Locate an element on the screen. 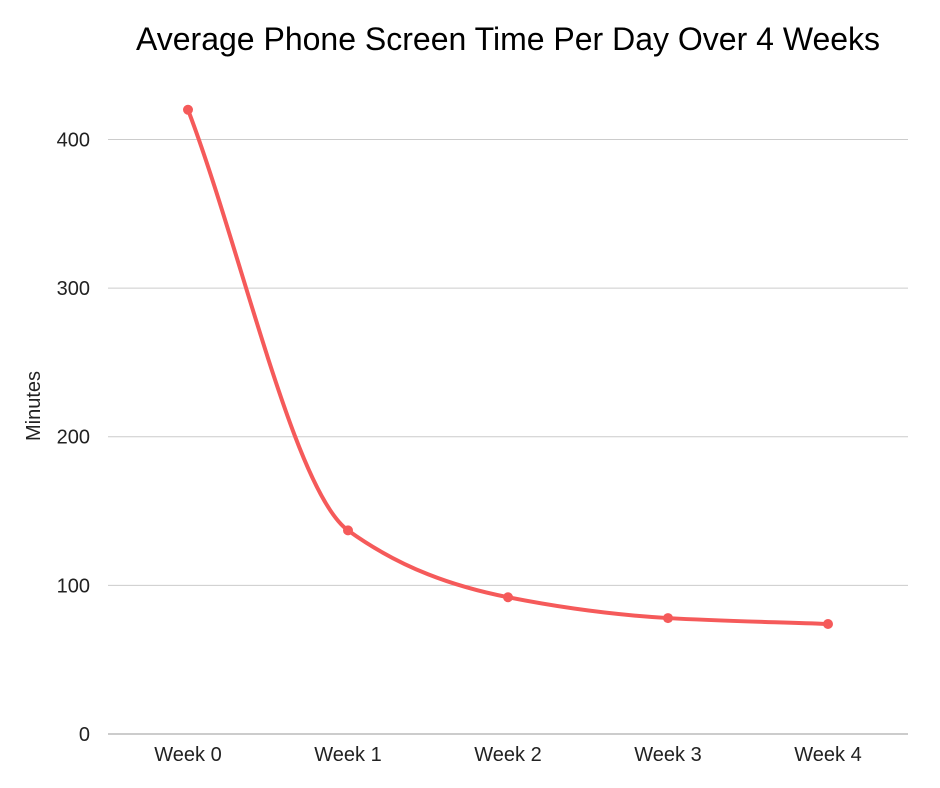 This screenshot has height=788, width=940. x-axis-ticks: Week 0 Week 1 Week 2 Week 3 Week 4 is located at coordinates (507, 755).